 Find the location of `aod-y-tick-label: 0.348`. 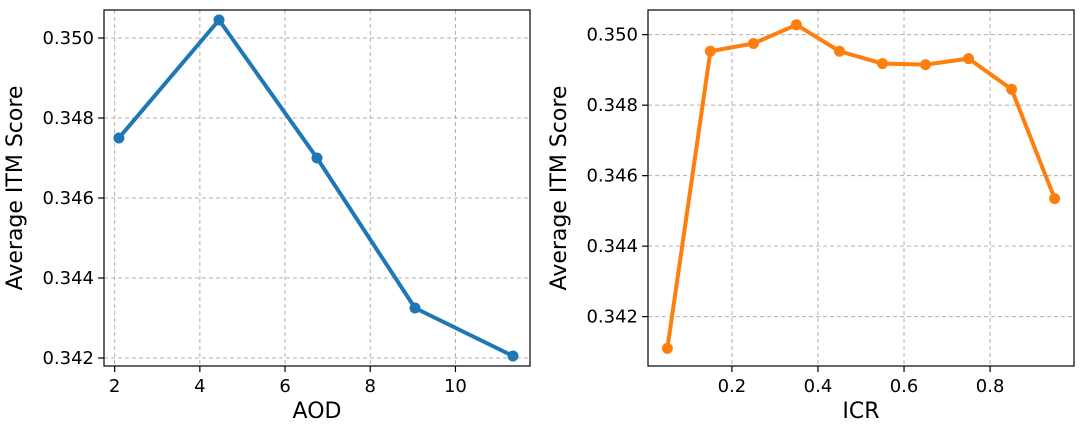

aod-y-tick-label: 0.348 is located at coordinates (68, 118).